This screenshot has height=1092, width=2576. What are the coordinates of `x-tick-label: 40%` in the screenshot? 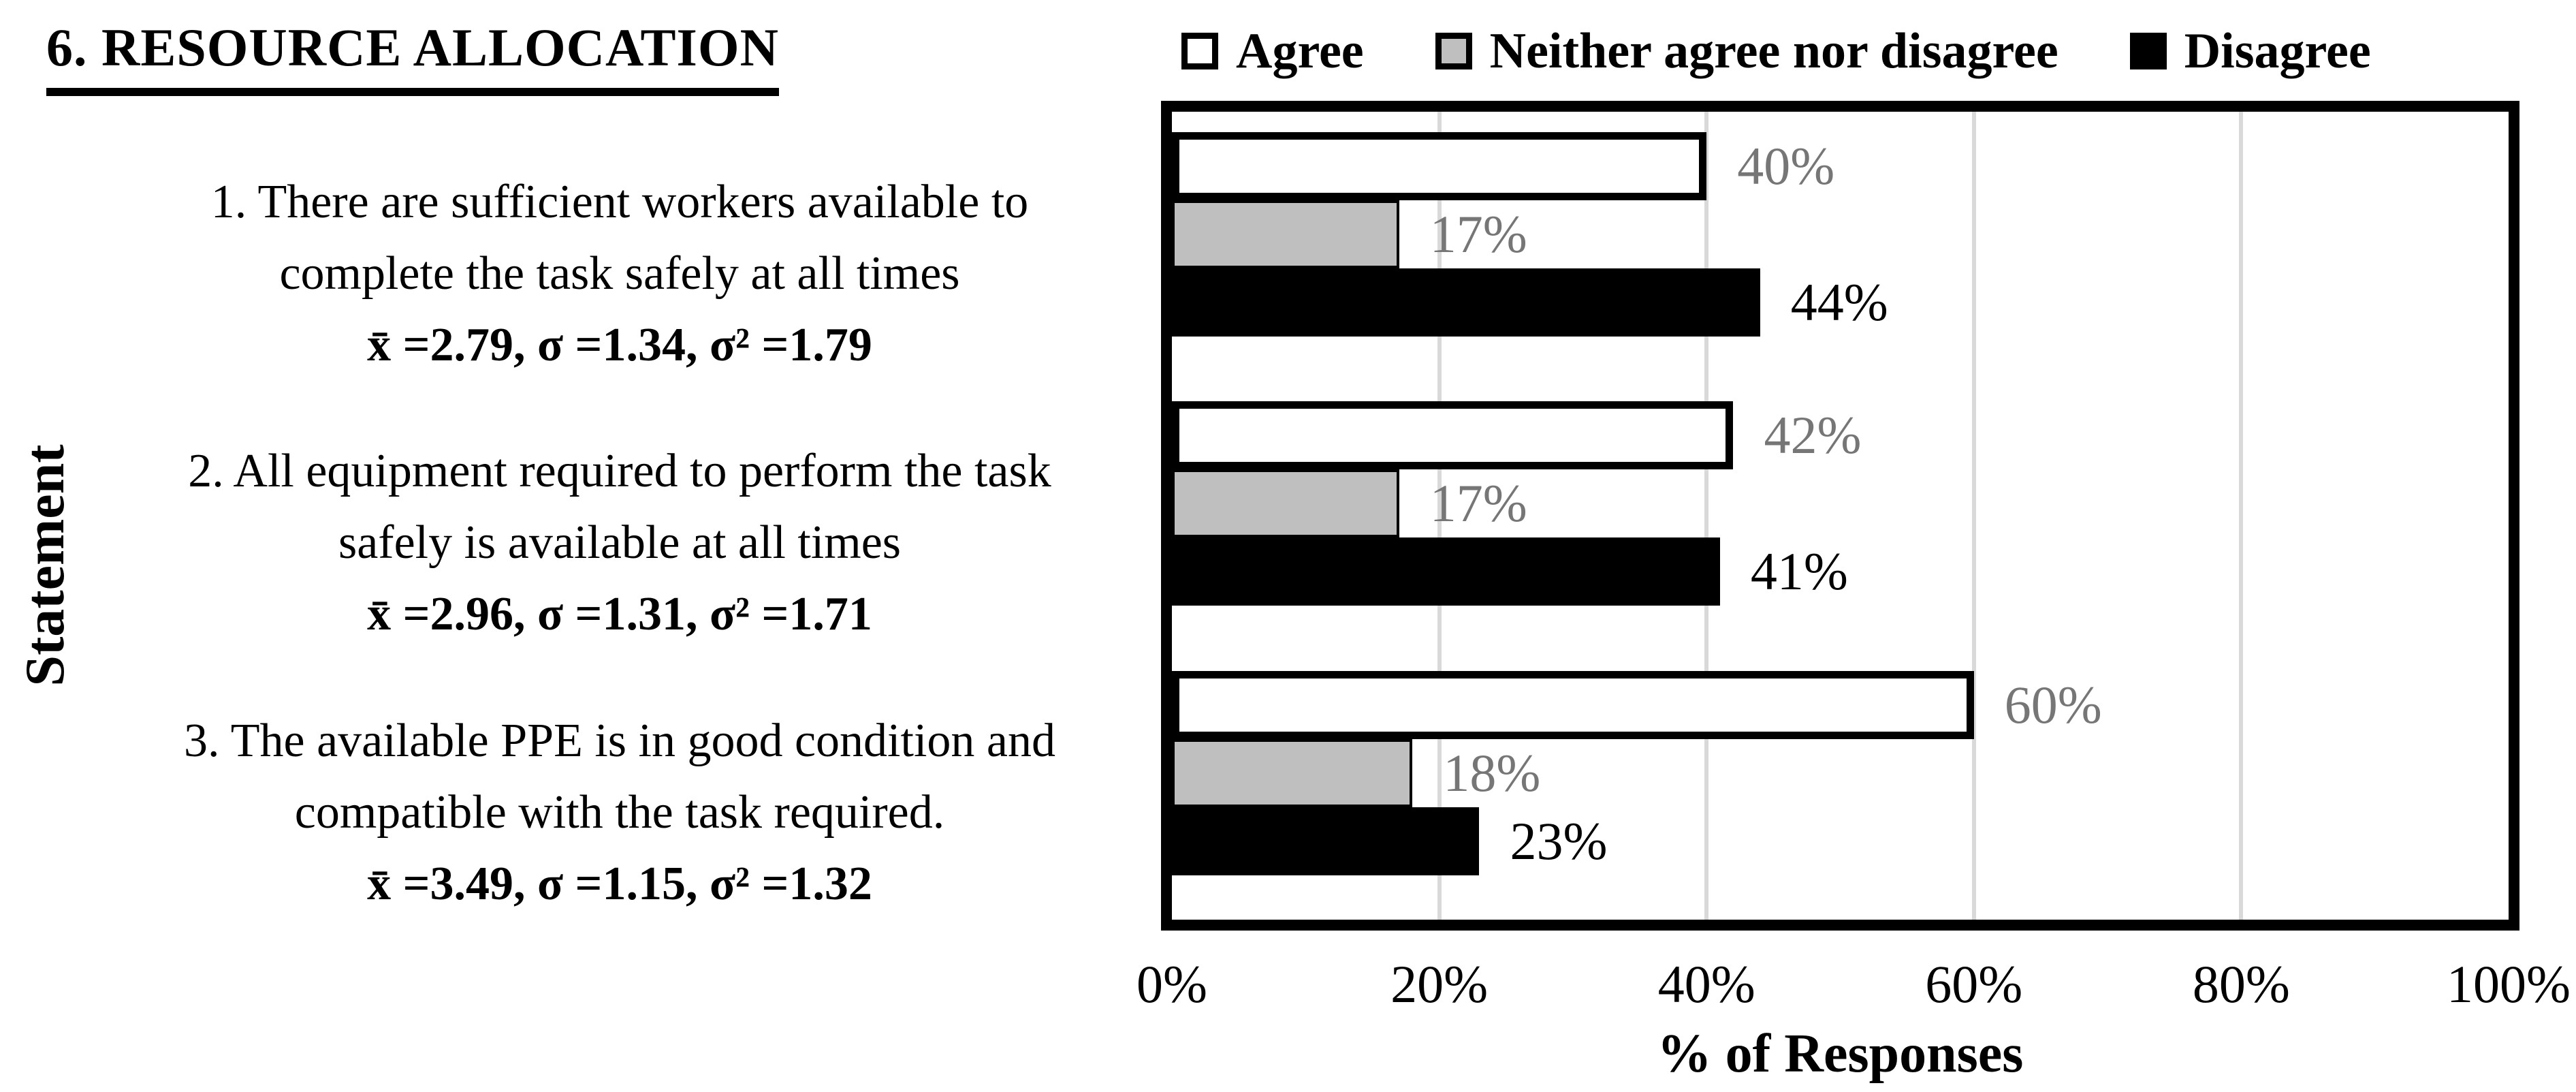 It's located at (1706, 984).